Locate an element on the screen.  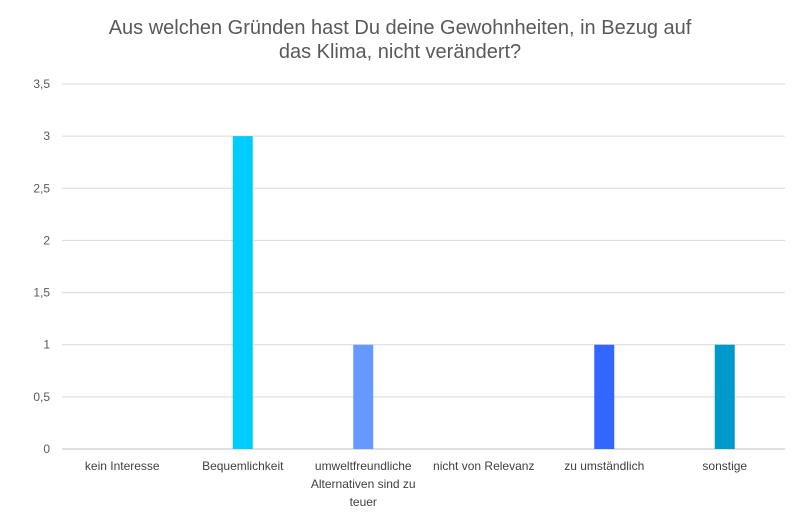
y-tick-label: 3,5 is located at coordinates (41, 84).